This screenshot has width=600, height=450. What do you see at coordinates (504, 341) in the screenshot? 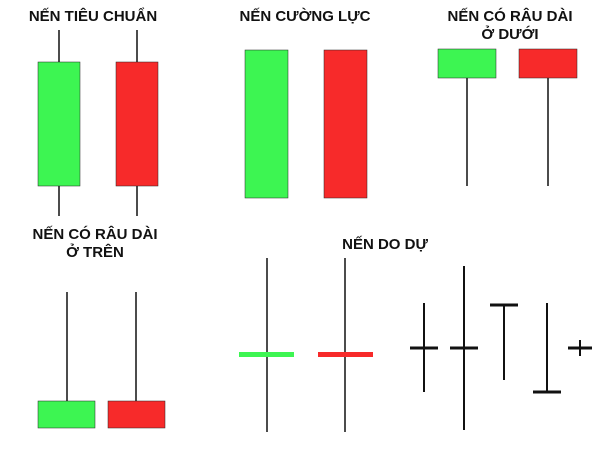
I see `doji-dragonfly` at bounding box center [504, 341].